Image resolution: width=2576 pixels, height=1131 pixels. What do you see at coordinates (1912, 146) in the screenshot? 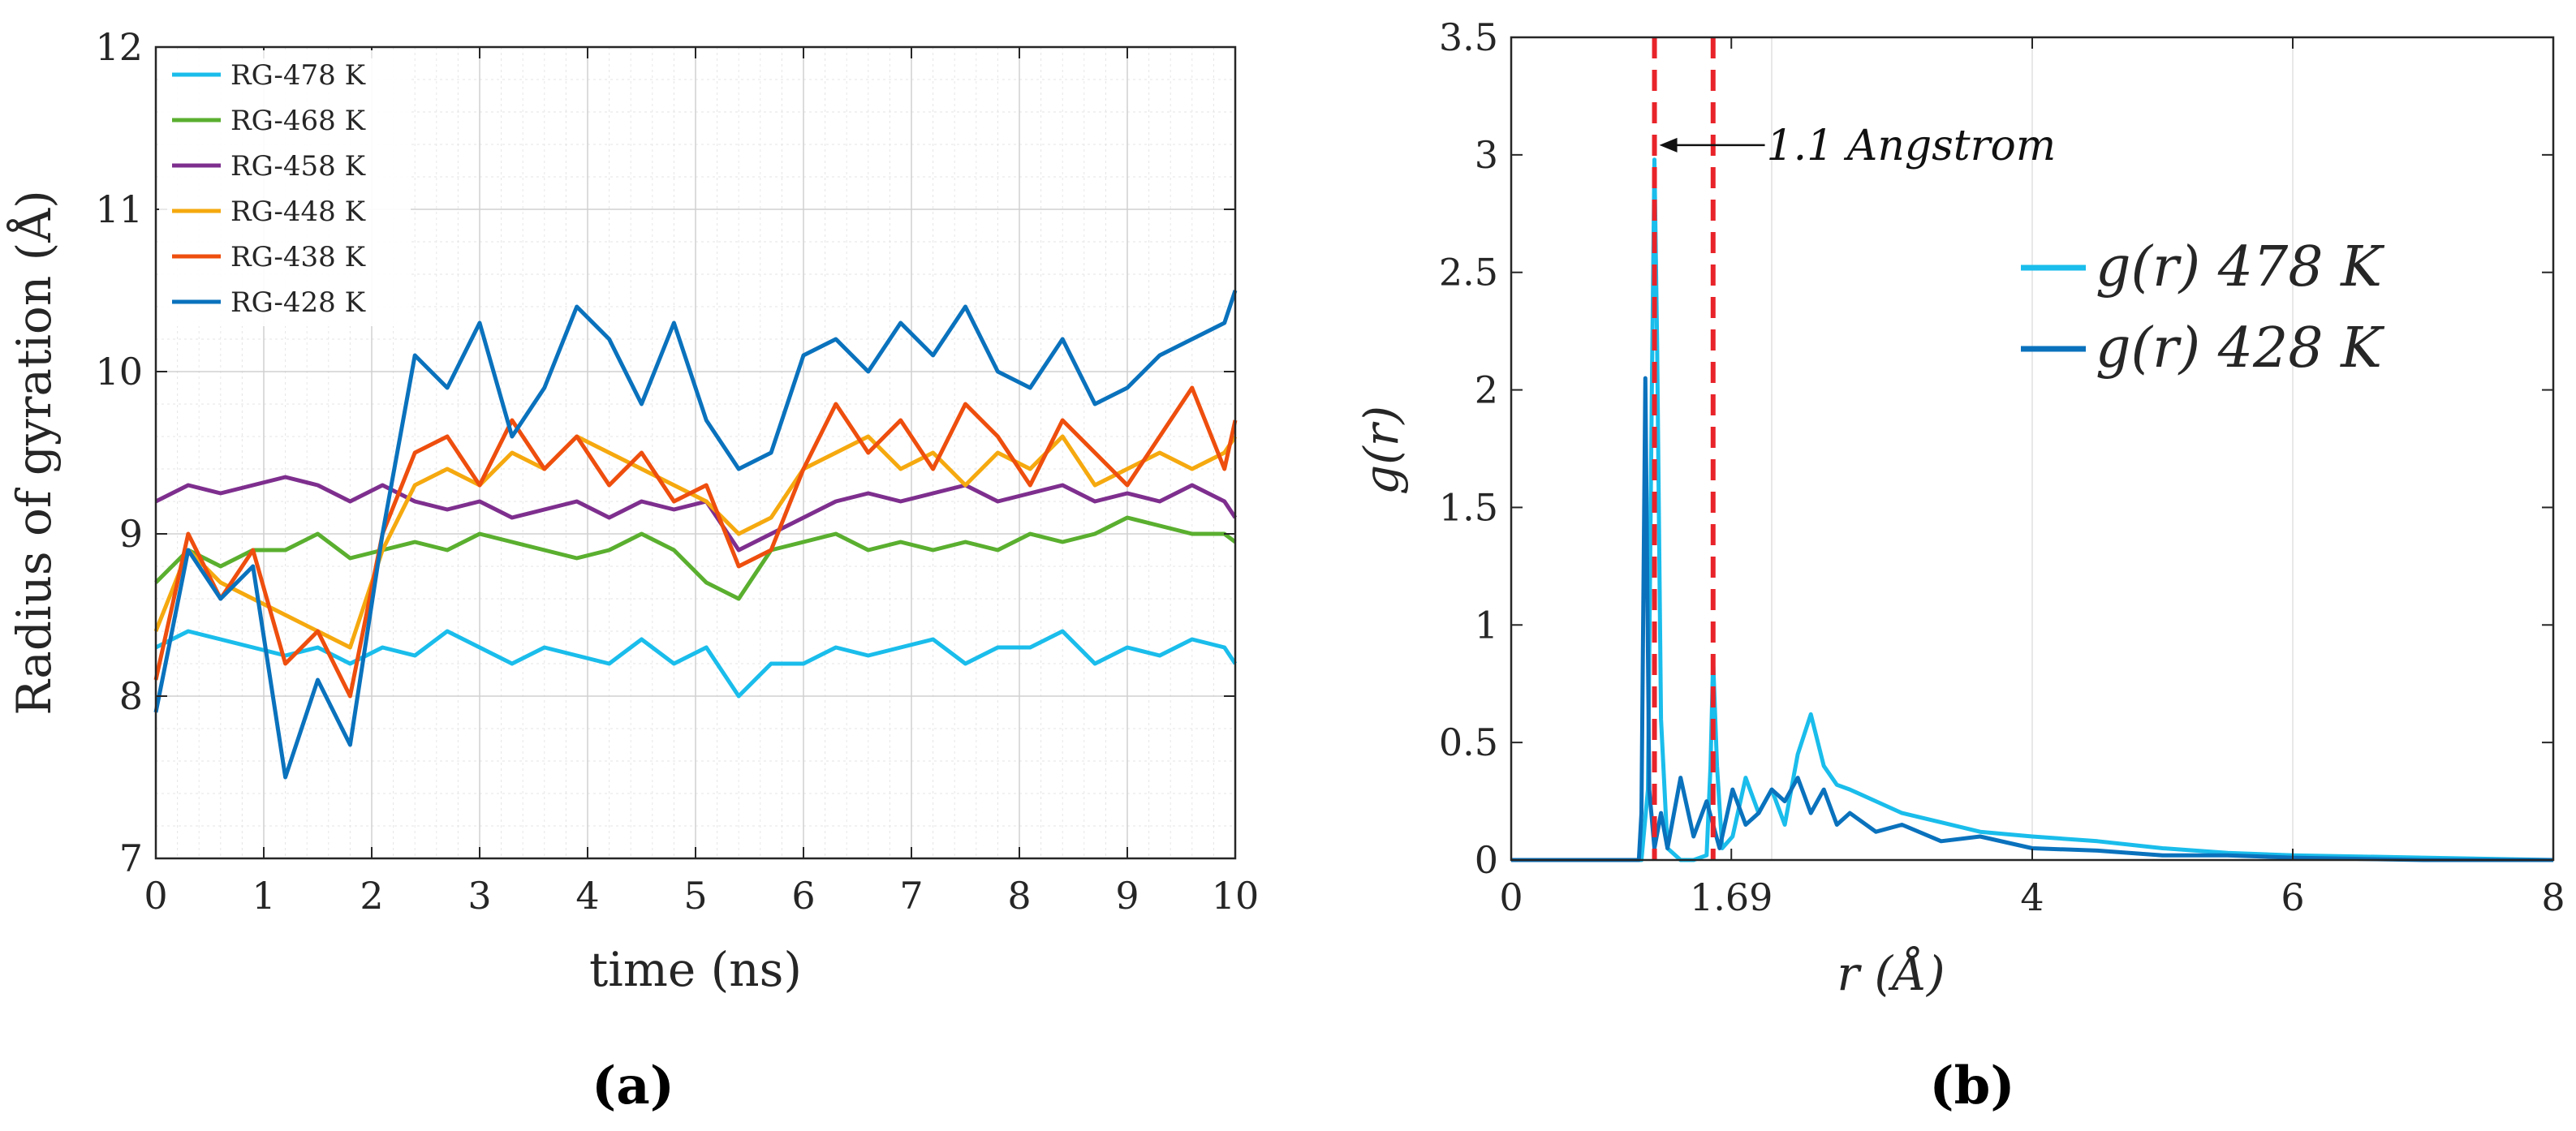
I see `annotation-text: 1.1 Angstrom` at bounding box center [1912, 146].